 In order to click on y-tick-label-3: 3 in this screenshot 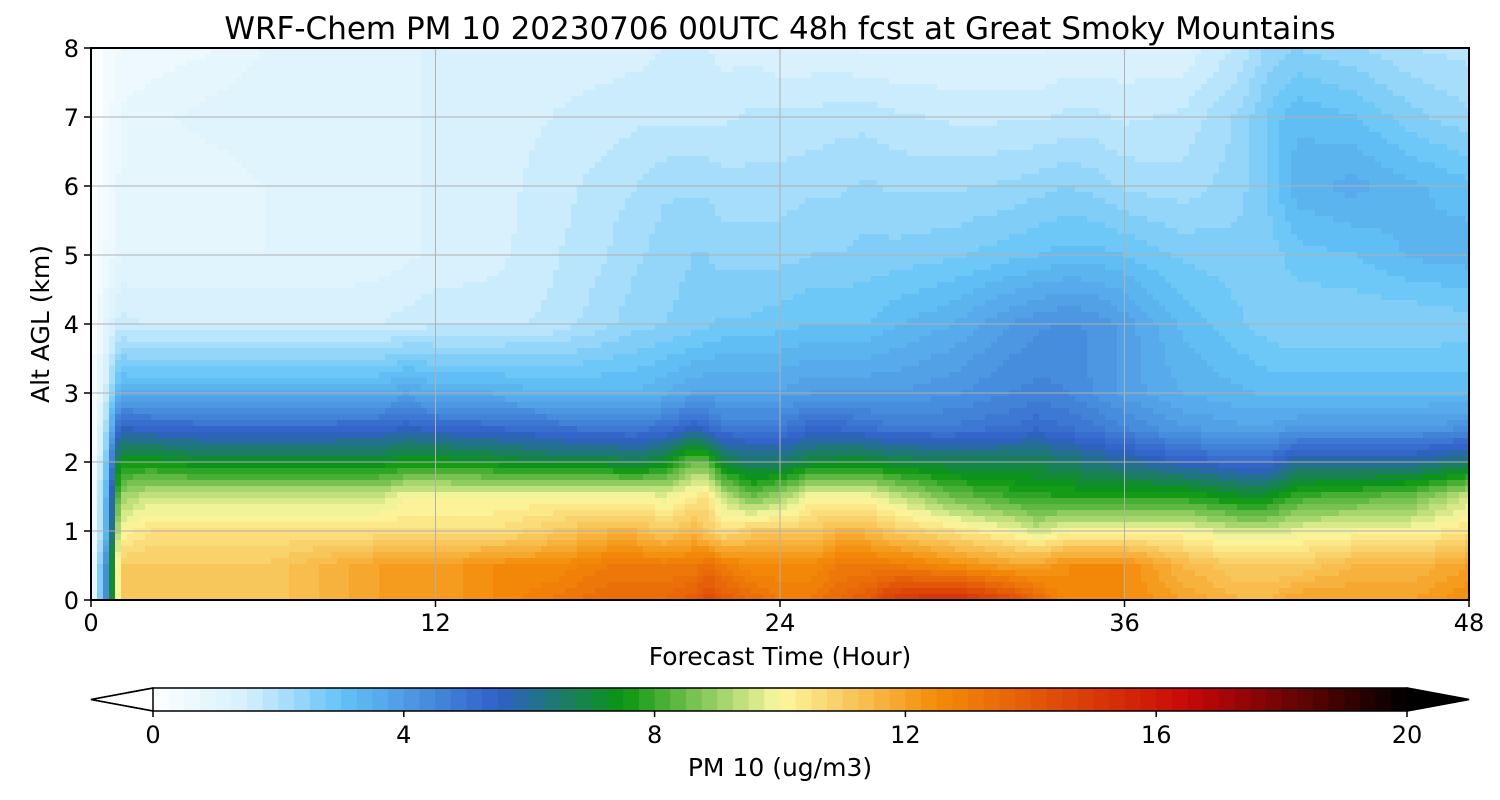, I will do `click(71, 394)`.